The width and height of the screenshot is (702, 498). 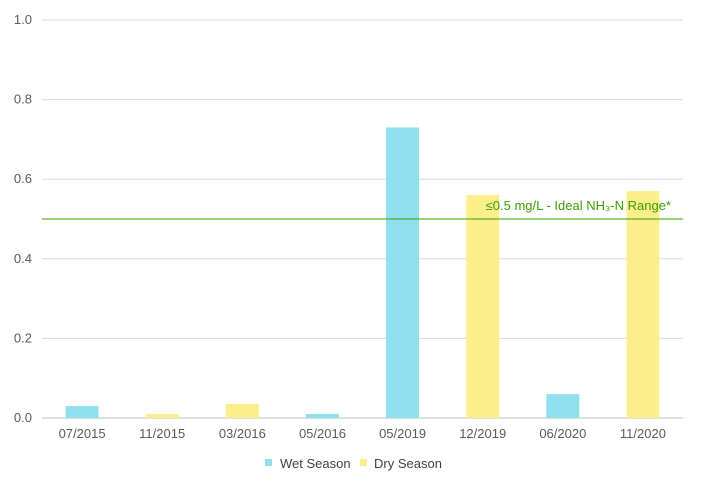 What do you see at coordinates (23, 337) in the screenshot?
I see `y-tick-label: 0.2` at bounding box center [23, 337].